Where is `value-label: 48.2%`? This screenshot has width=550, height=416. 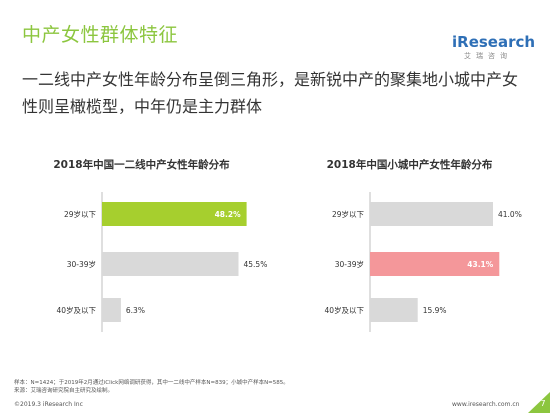 value-label: 48.2% is located at coordinates (228, 214).